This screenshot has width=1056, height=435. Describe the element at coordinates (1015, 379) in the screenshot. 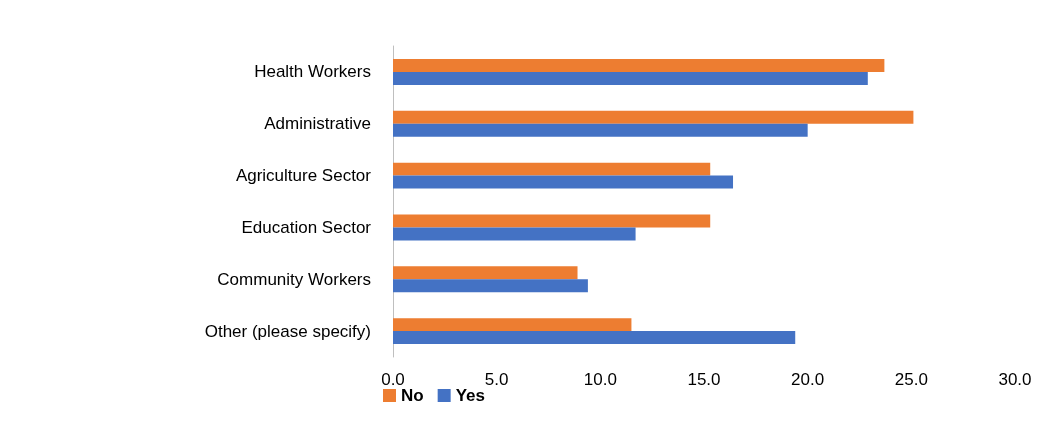

I see `x-tick-label: 30.0` at that location.